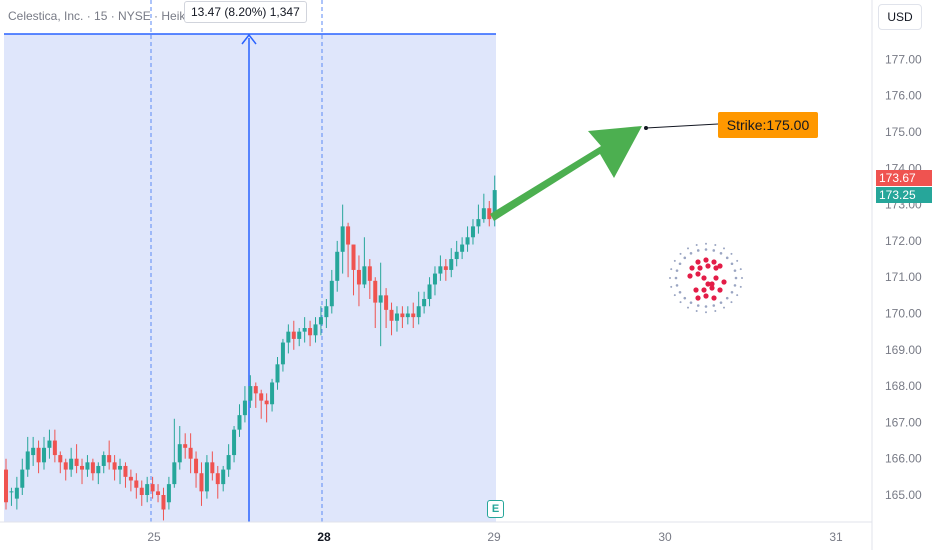 The height and width of the screenshot is (550, 932). I want to click on strike-label: Strike:175.00, so click(768, 125).